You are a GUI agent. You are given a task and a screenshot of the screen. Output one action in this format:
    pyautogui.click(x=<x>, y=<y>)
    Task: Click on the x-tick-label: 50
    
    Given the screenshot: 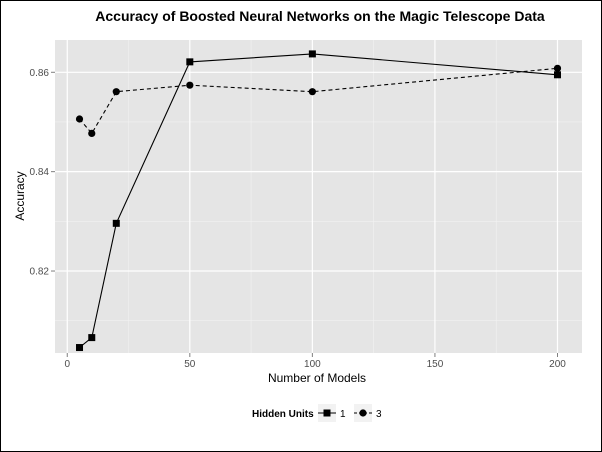 What is the action you would take?
    pyautogui.click(x=190, y=364)
    